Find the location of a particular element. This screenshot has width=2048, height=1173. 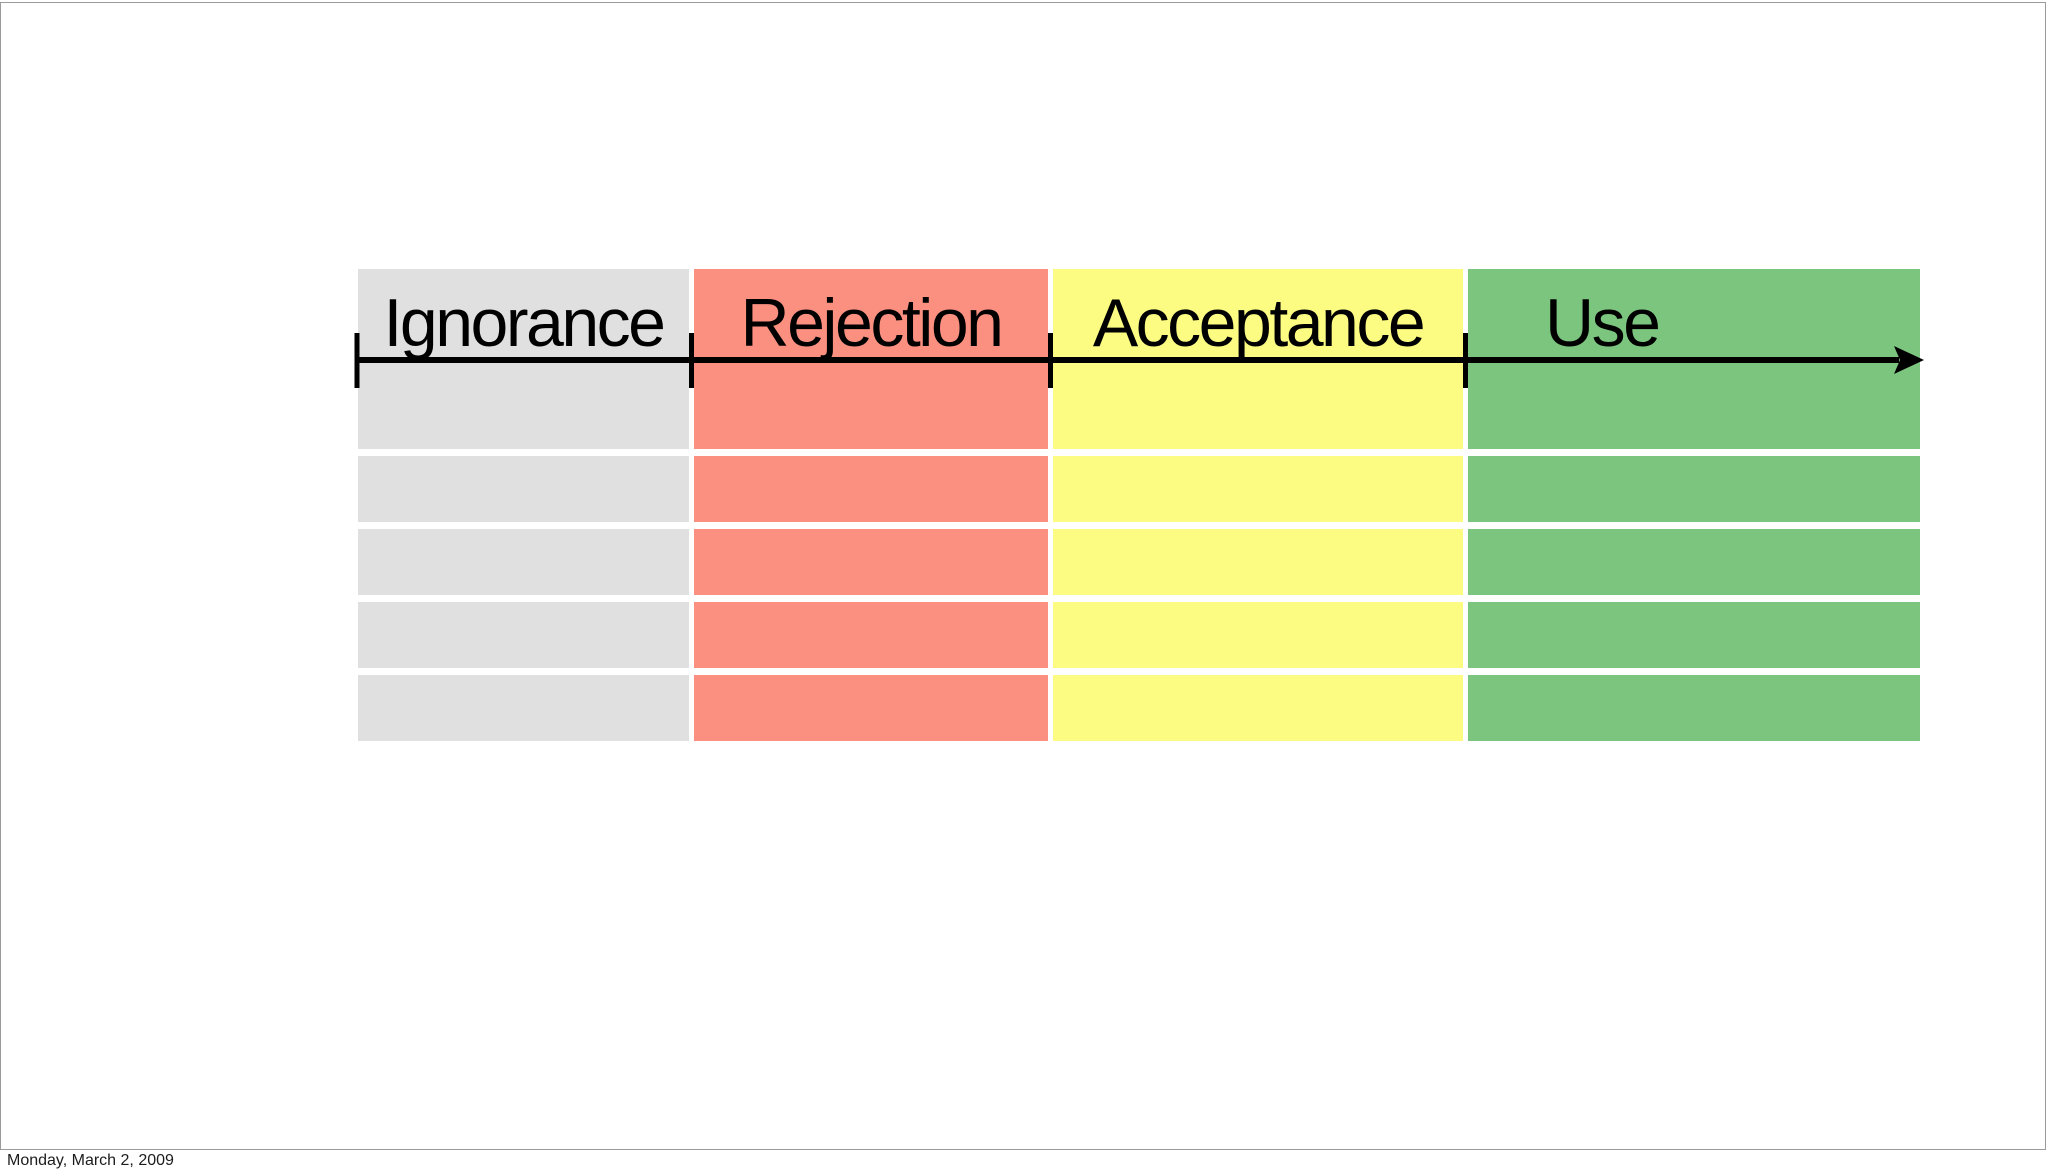

stage-label: Ignorance is located at coordinates (524, 323).